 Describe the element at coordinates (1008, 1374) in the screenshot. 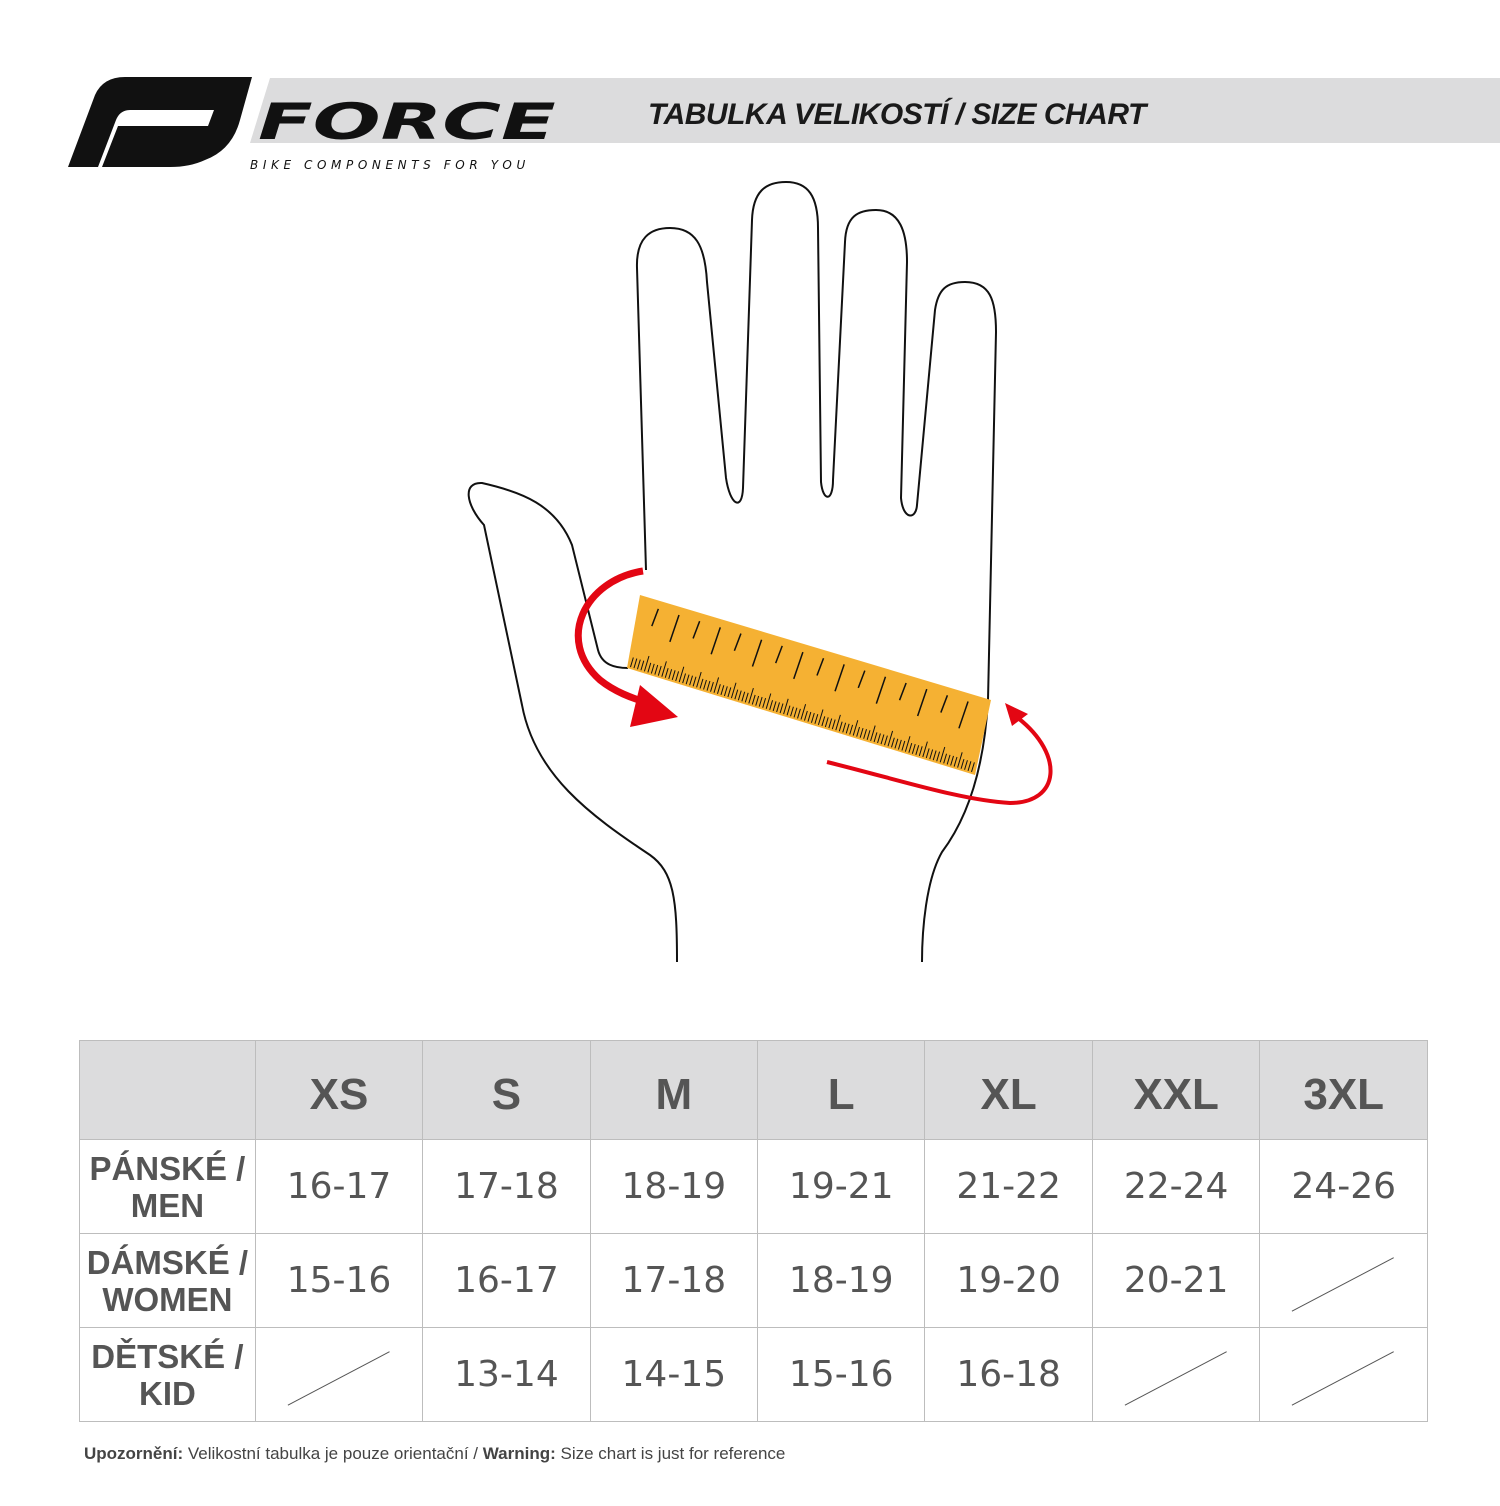

I see `size-value-cell: 16-18` at that location.